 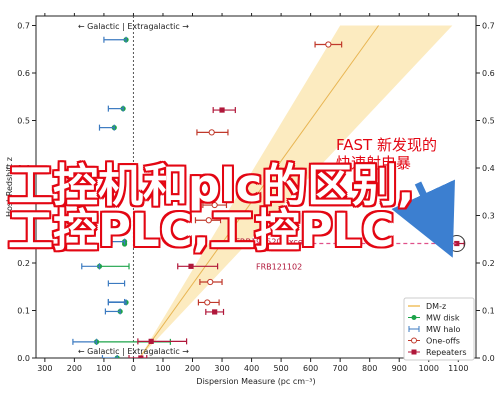 What do you see at coordinates (414, 317) in the screenshot?
I see `legend-swatch-dot` at bounding box center [414, 317].